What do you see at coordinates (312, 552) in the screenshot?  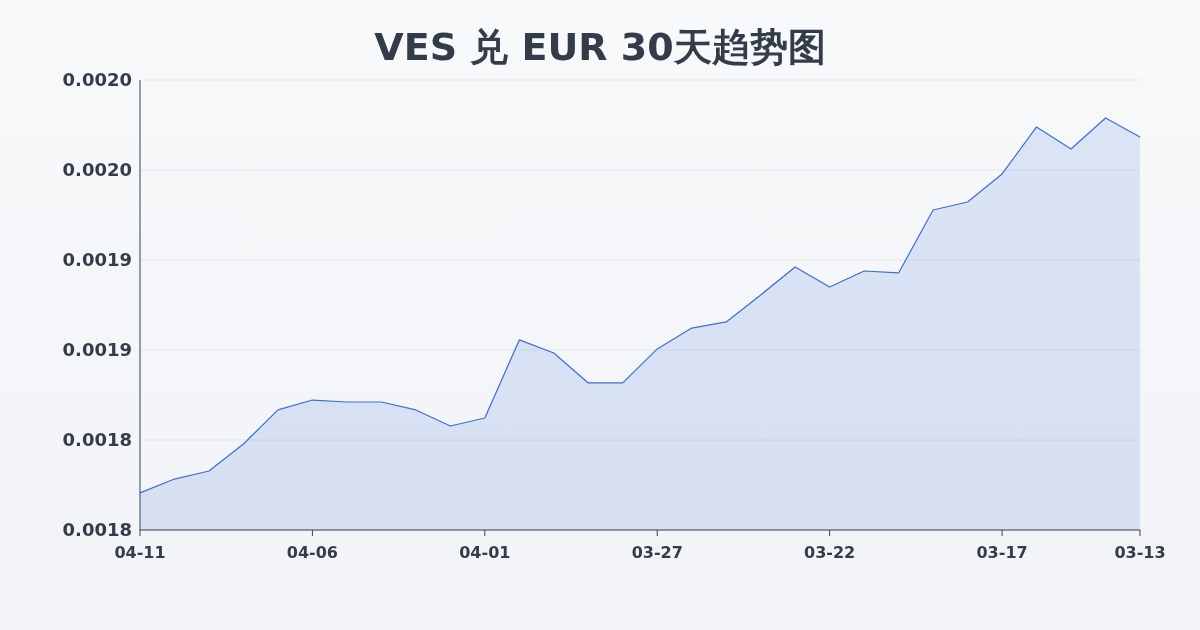 I see `x-tick-label: 04-06` at bounding box center [312, 552].